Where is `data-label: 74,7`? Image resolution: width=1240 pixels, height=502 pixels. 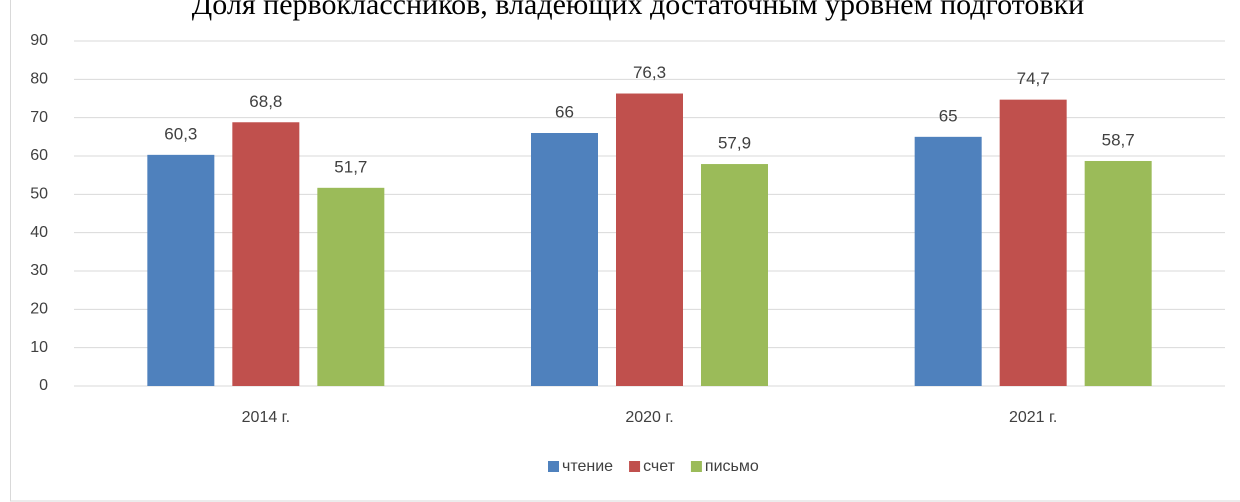
data-label: 74,7 is located at coordinates (1033, 78).